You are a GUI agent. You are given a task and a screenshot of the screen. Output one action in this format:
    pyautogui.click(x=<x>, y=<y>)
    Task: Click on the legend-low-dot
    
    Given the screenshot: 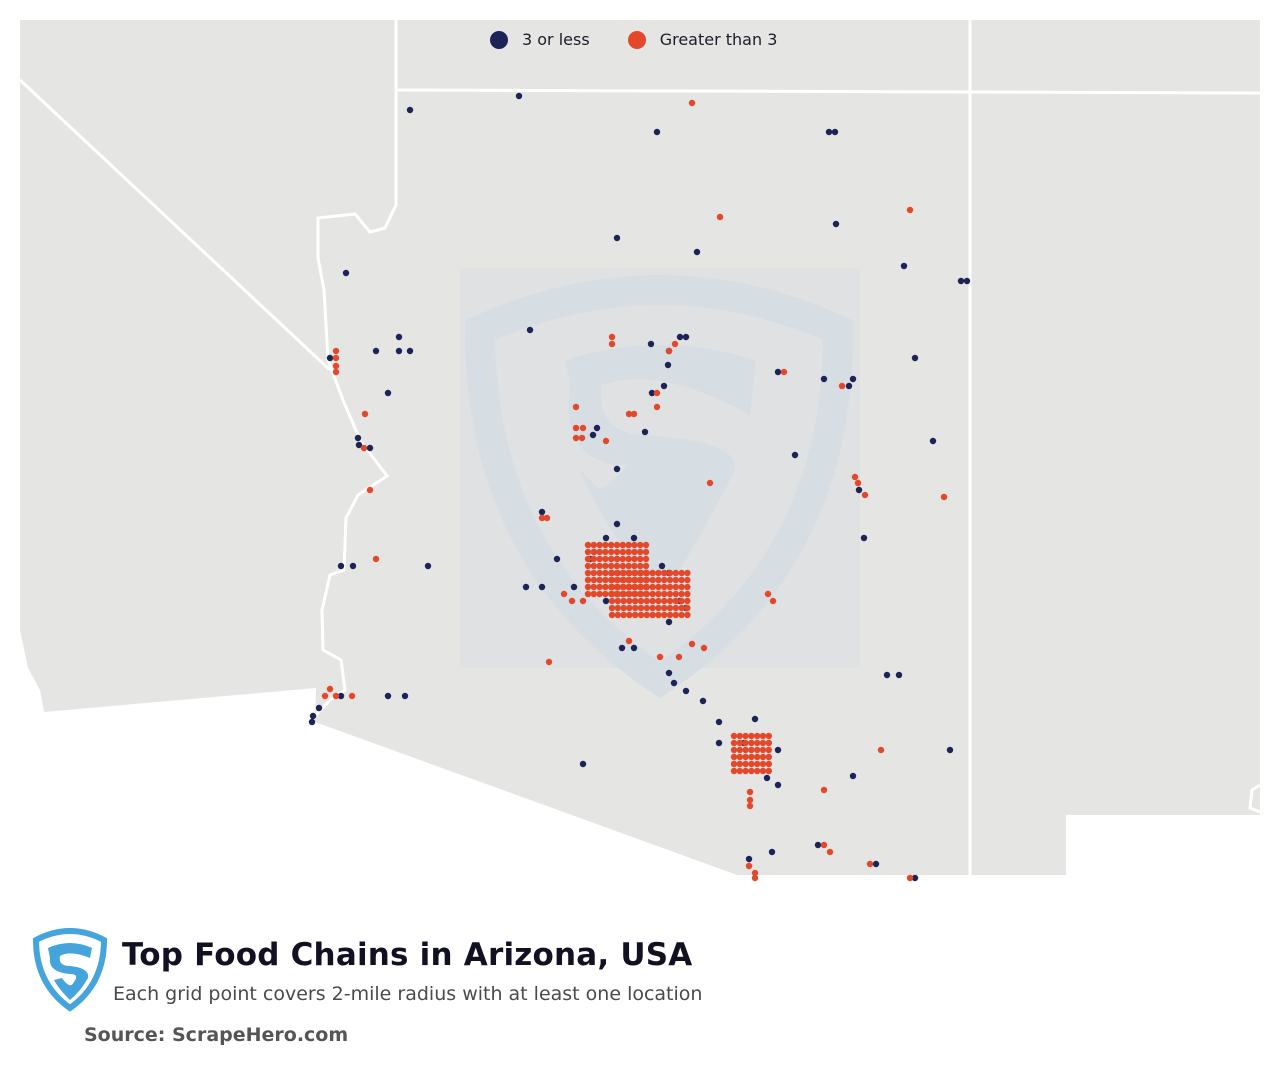 What is the action you would take?
    pyautogui.click(x=499, y=39)
    